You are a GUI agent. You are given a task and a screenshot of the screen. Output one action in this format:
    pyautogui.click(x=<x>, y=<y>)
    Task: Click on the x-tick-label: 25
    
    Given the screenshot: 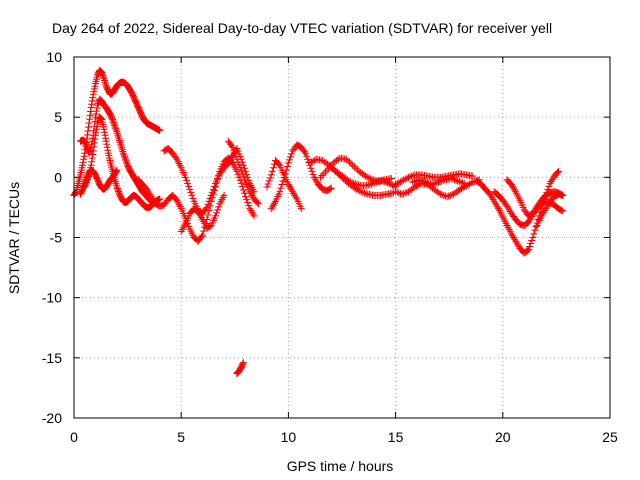 What is the action you would take?
    pyautogui.click(x=610, y=437)
    